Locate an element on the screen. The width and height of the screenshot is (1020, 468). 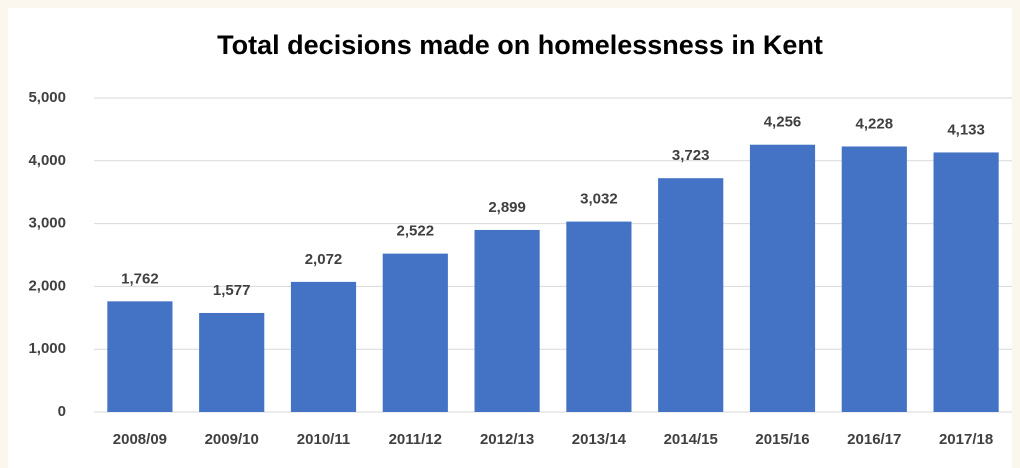
data-label: 2,072 is located at coordinates (324, 259).